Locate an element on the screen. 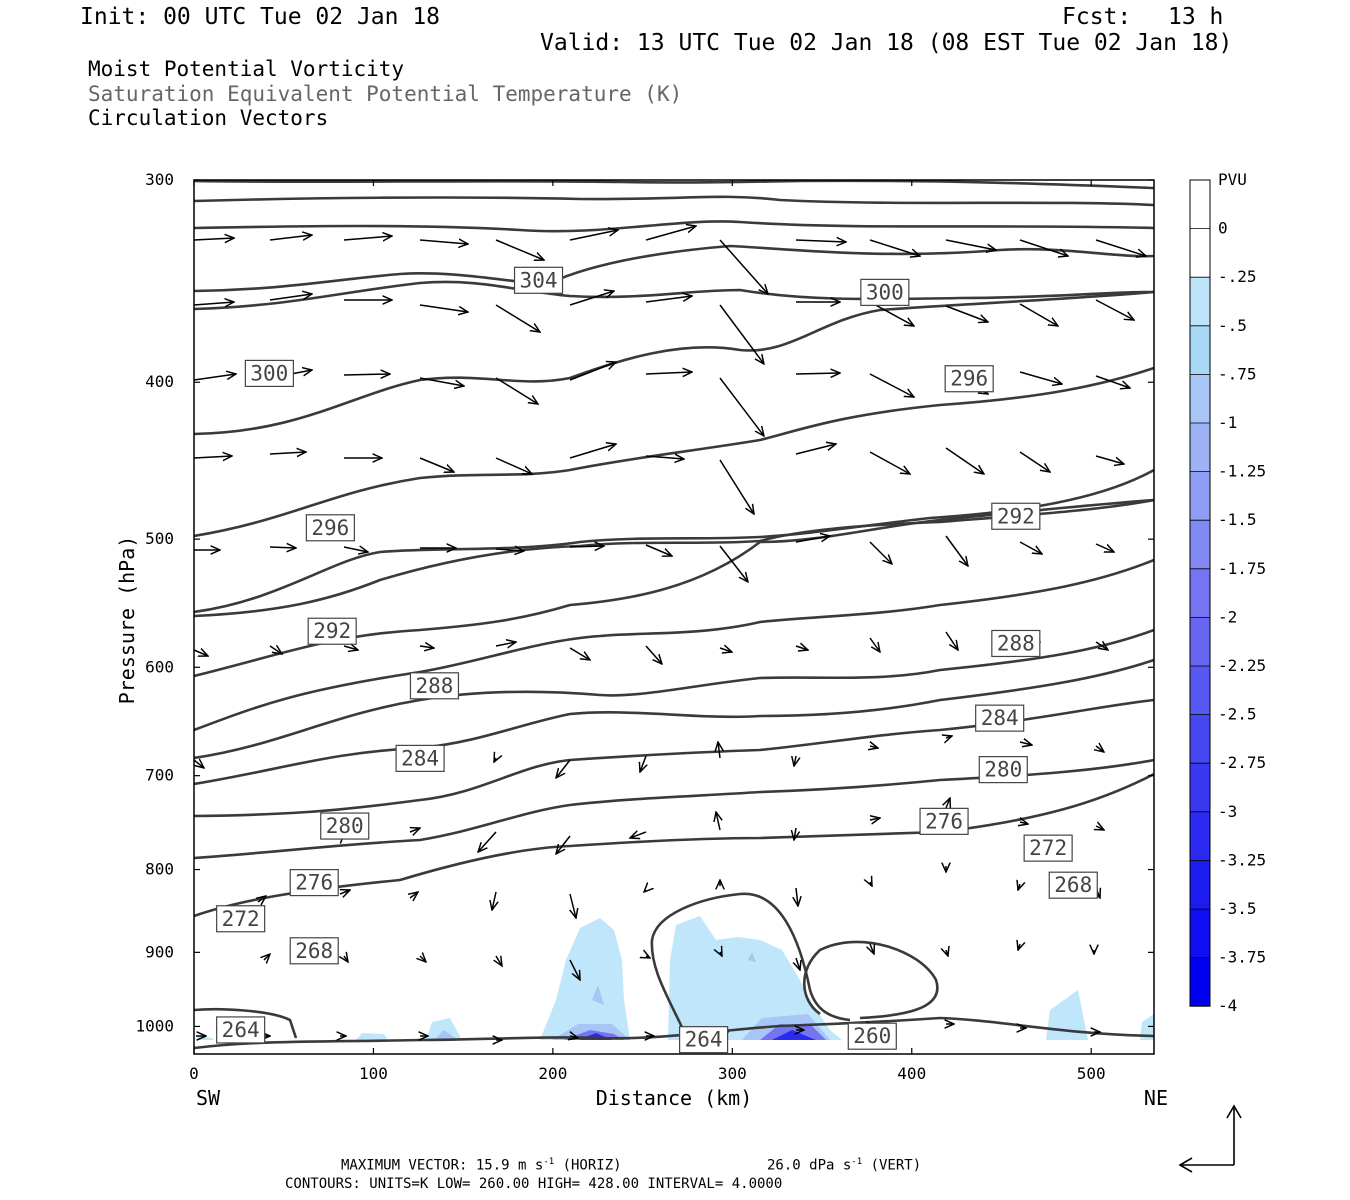 The height and width of the screenshot is (1200, 1350). scale-arrows is located at coordinates (1210, 1138).